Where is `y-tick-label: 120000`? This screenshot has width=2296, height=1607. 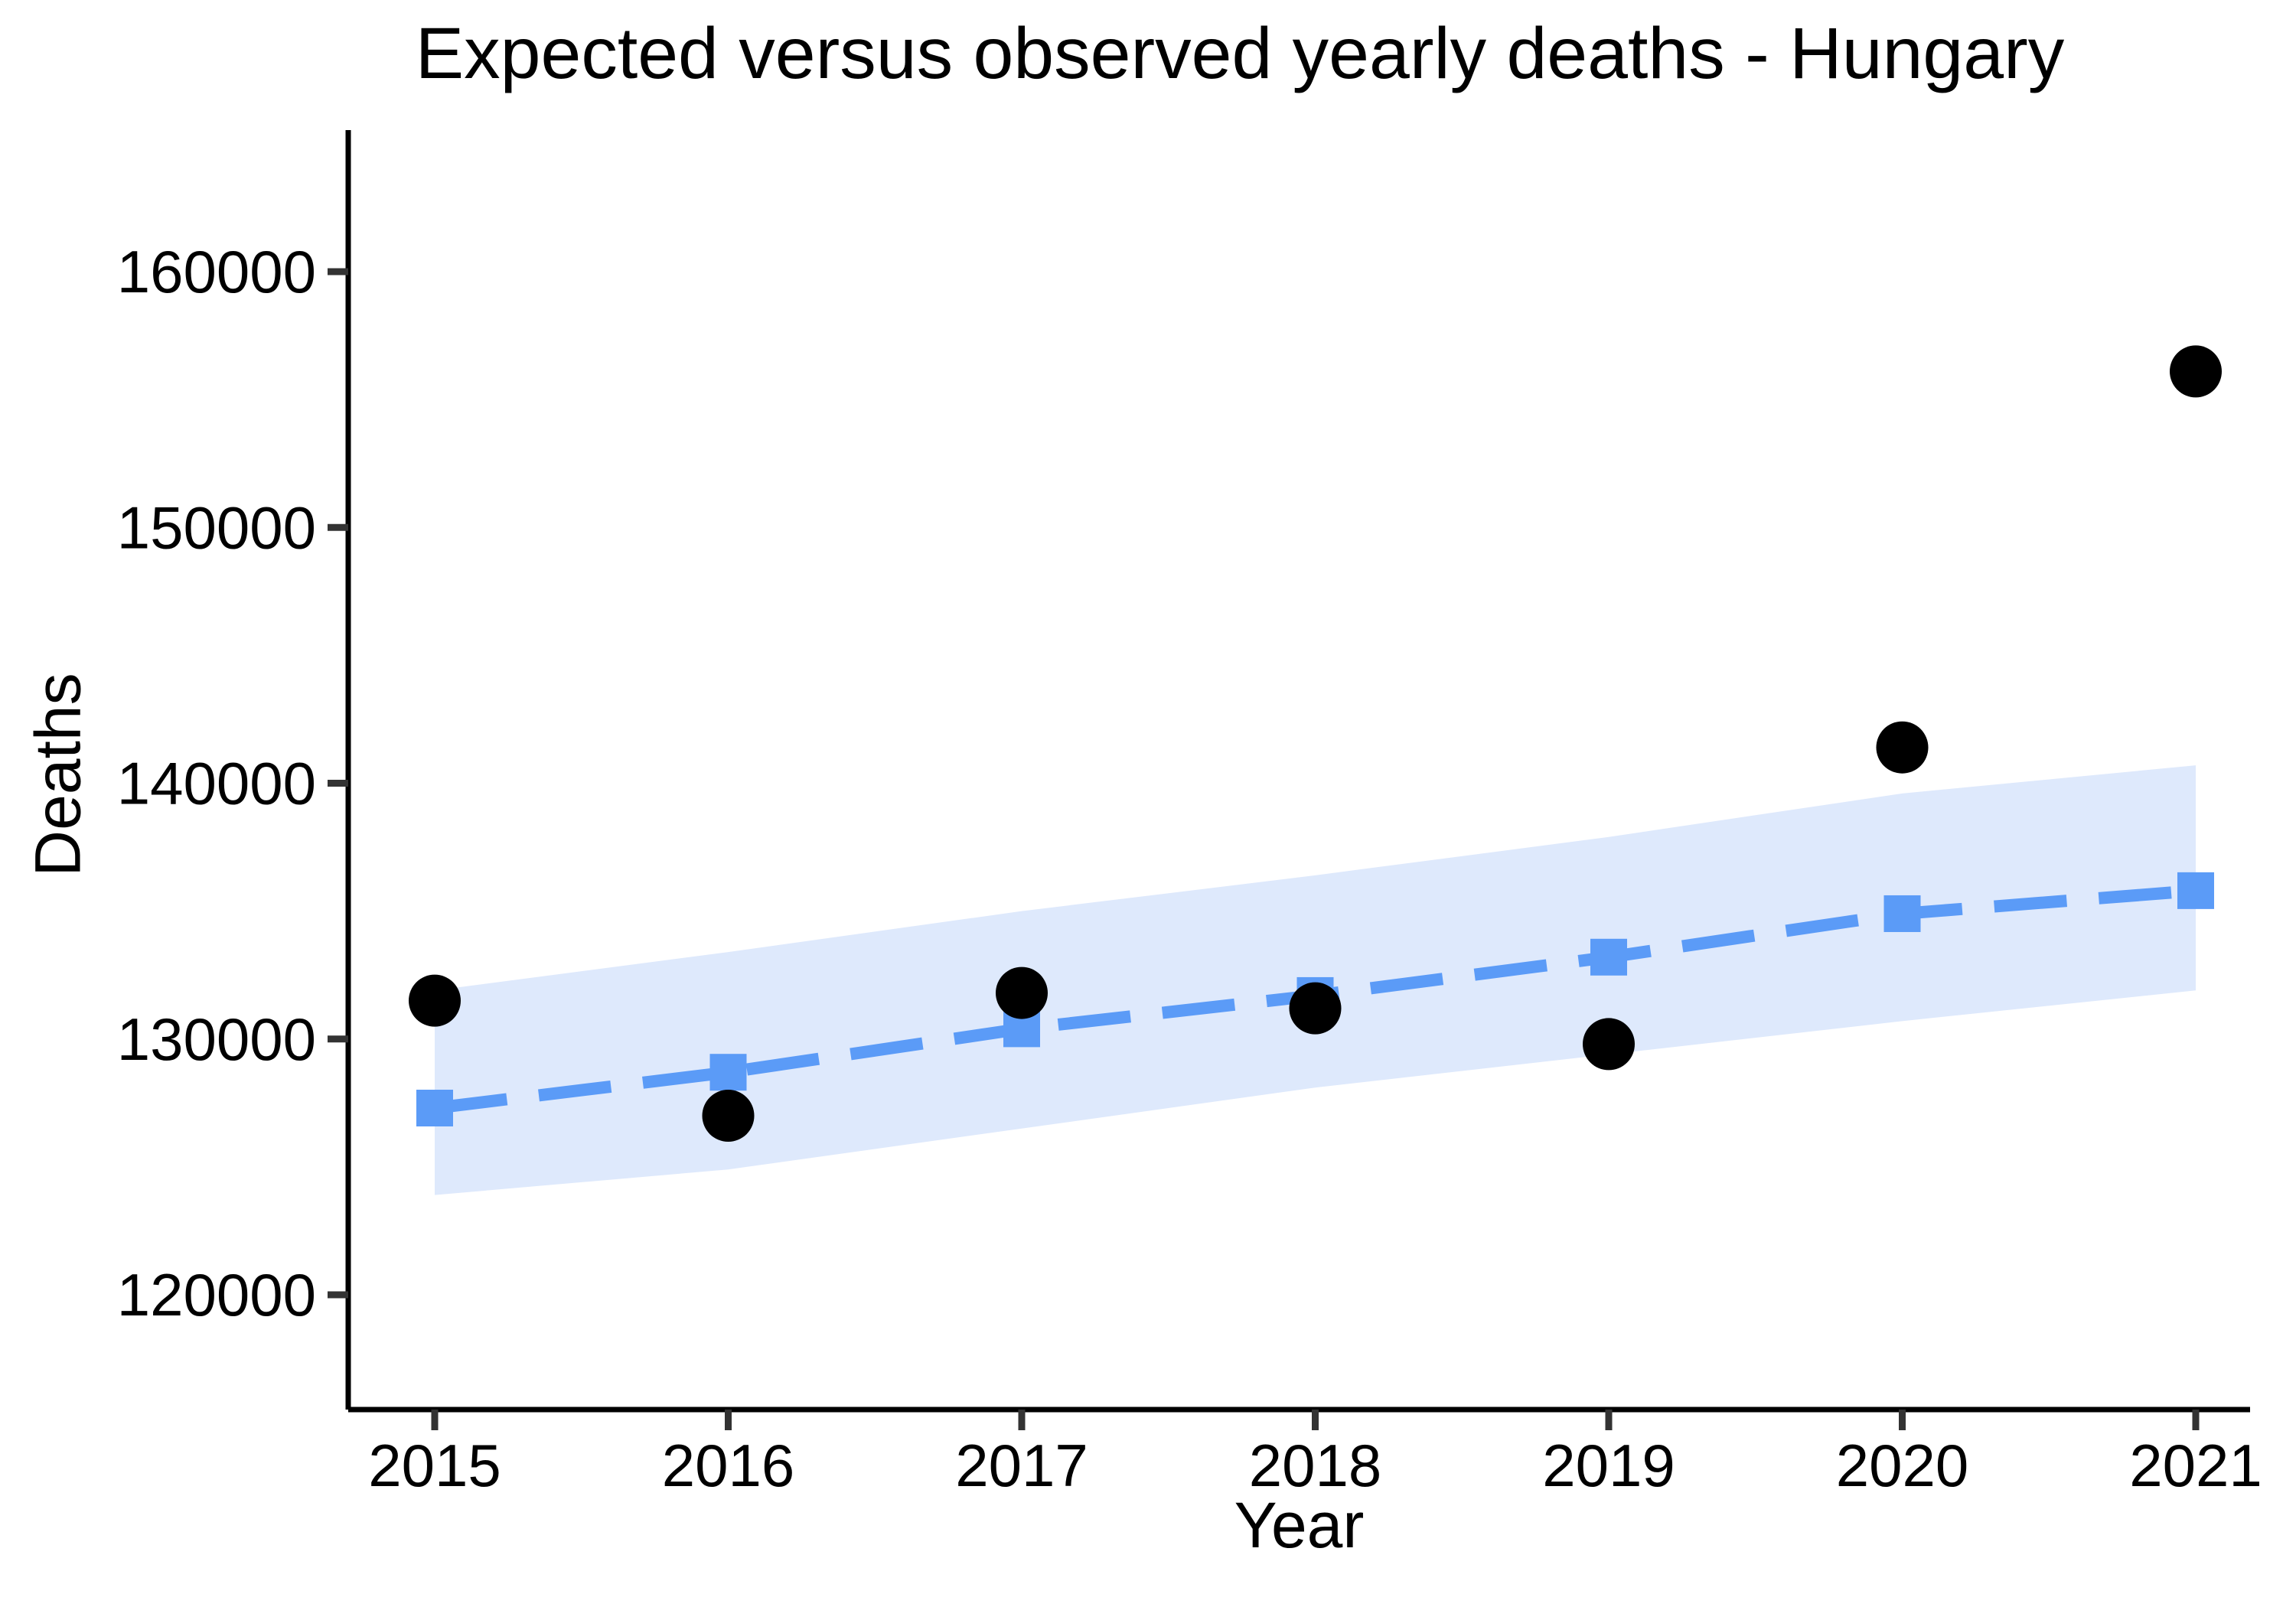 y-tick-label: 120000 is located at coordinates (216, 1294).